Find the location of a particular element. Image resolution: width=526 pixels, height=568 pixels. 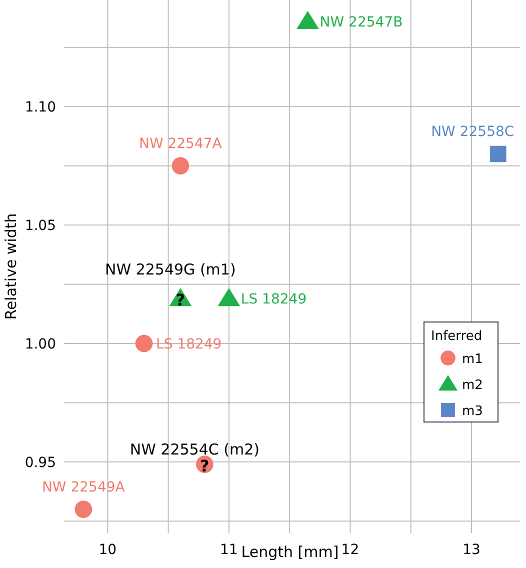

legend-label: m3 is located at coordinates (472, 411).